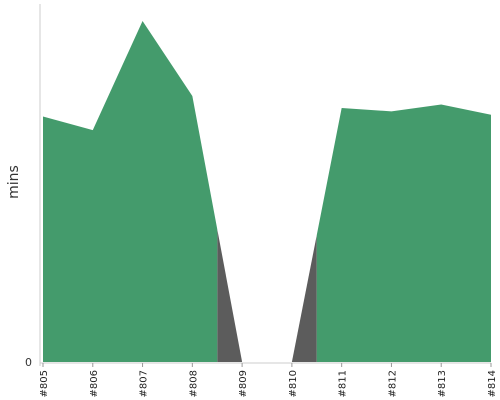  I want to click on x-tick-label: #805, so click(44, 383).